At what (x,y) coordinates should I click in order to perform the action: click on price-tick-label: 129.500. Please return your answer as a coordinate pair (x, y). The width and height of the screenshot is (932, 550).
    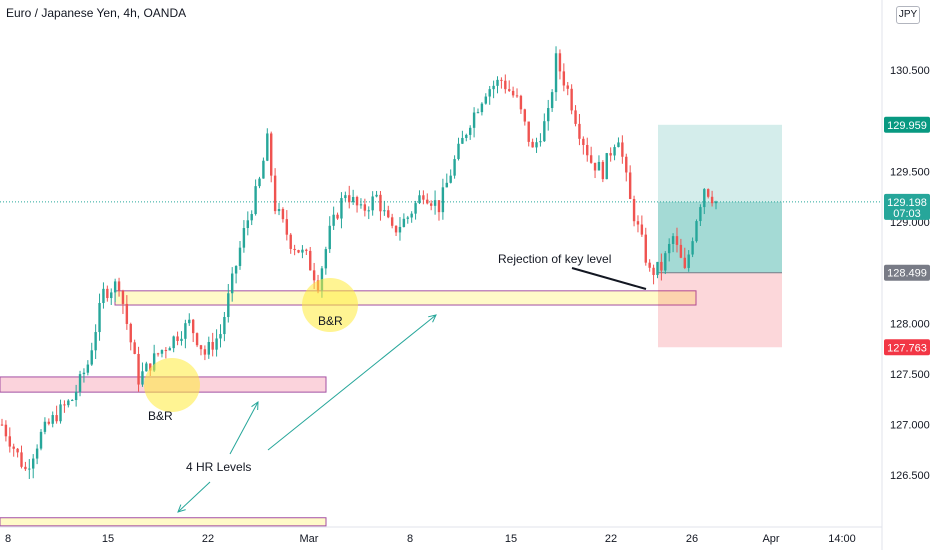
    Looking at the image, I should click on (910, 172).